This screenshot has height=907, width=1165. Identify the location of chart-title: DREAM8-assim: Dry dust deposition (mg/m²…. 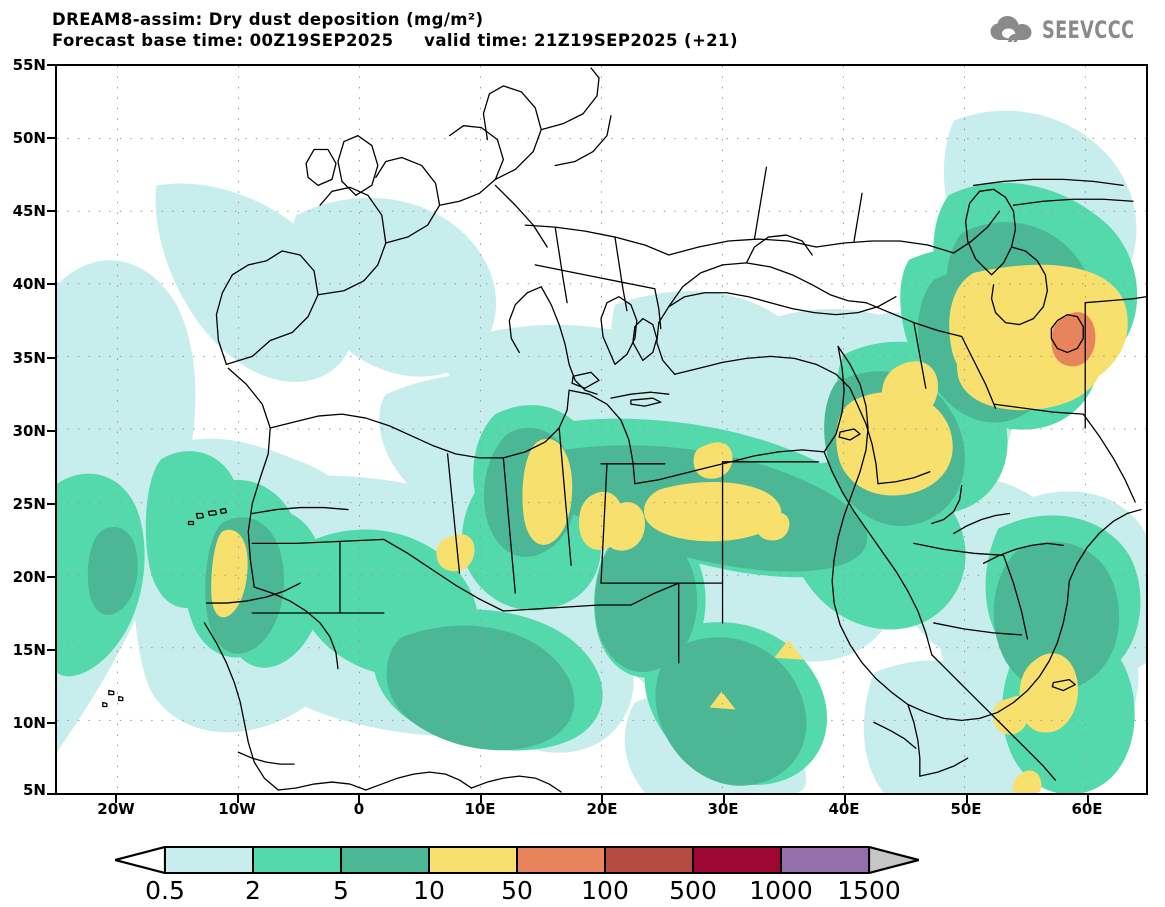
(268, 19).